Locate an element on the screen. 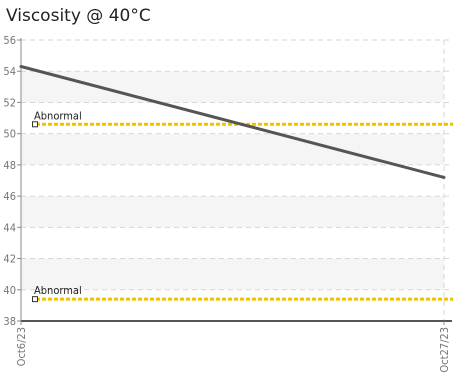 This screenshot has height=377, width=453. chart-title: Viscosity @ 40°C is located at coordinates (78, 16).